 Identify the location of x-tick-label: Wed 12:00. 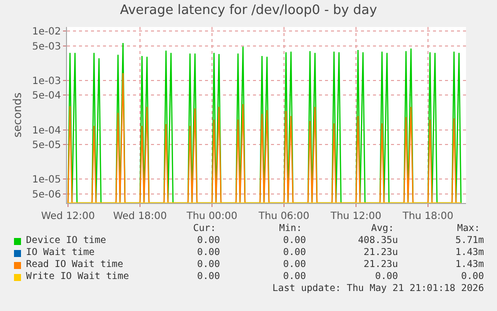
(68, 216).